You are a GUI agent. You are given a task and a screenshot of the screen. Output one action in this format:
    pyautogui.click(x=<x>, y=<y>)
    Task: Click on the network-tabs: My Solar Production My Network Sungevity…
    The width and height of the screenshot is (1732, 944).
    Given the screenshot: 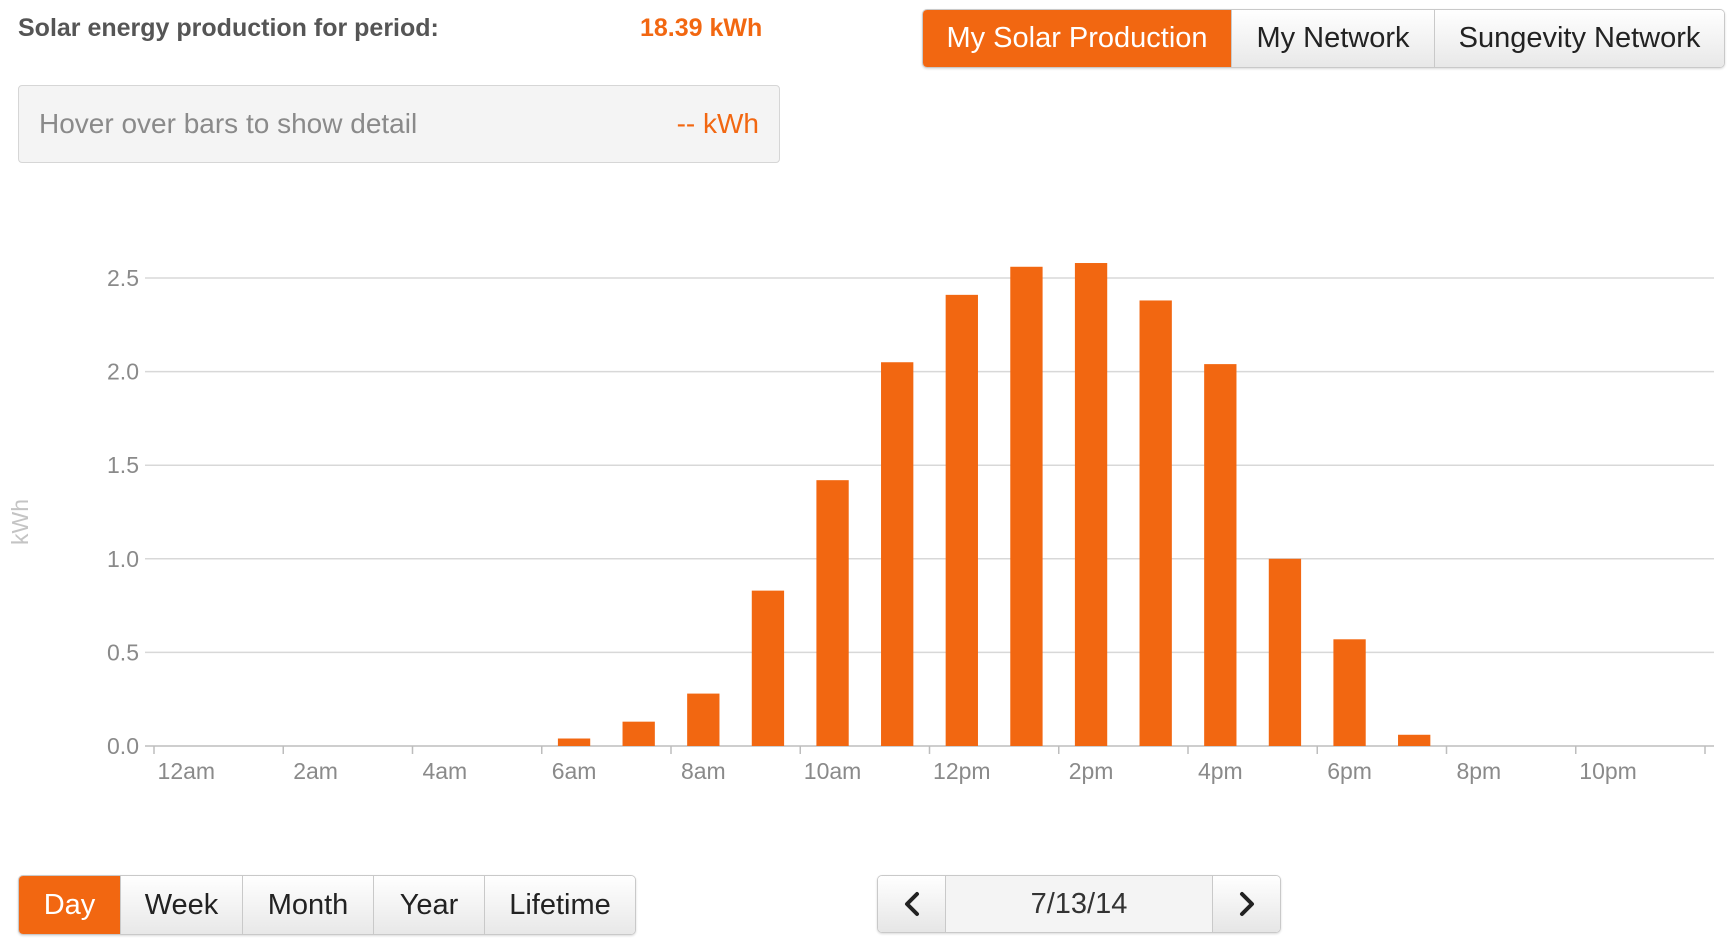 What is the action you would take?
    pyautogui.click(x=1323, y=38)
    